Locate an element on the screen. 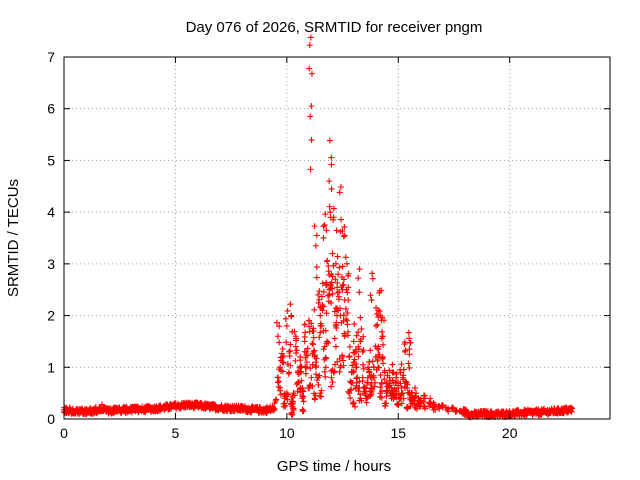 The height and width of the screenshot is (480, 640). y-tick-label: 2 is located at coordinates (51, 316).